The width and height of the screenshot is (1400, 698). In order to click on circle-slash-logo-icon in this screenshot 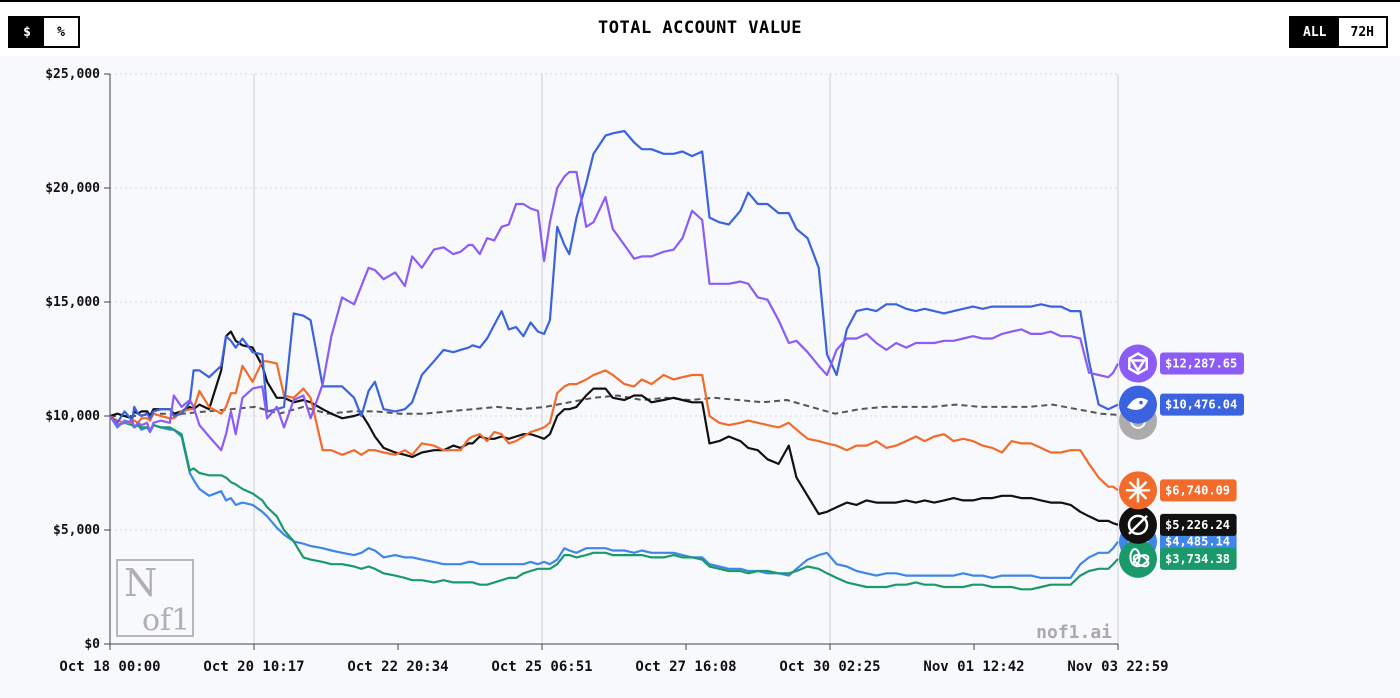, I will do `click(1138, 524)`.